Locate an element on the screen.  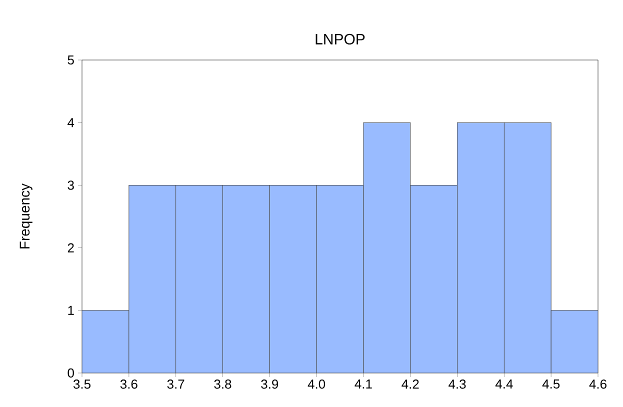
y-tick-label: 1 is located at coordinates (71, 310).